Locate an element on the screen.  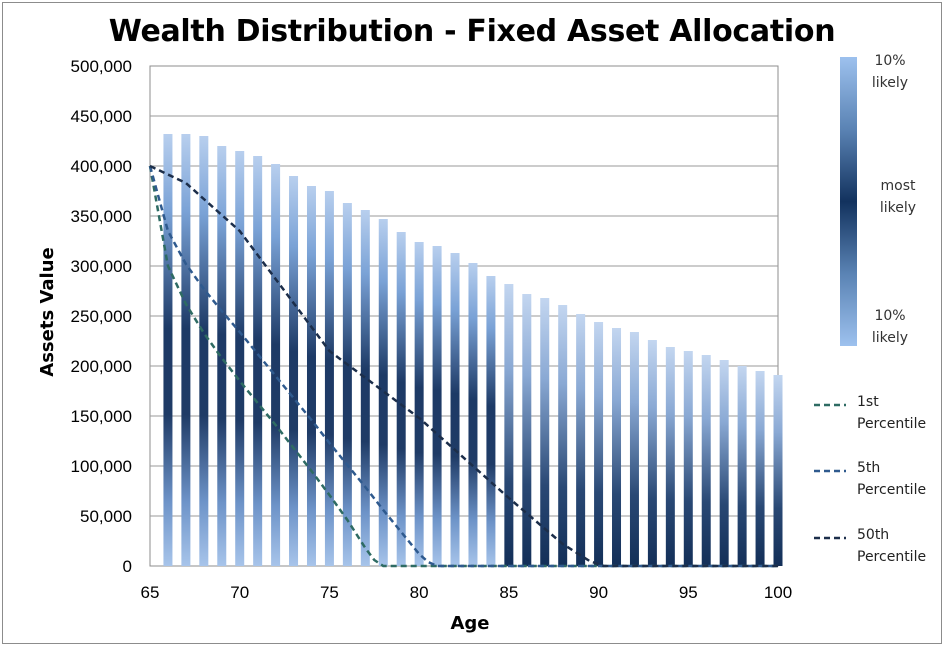
y-tick-label: 100,000 is located at coordinates (101, 466).